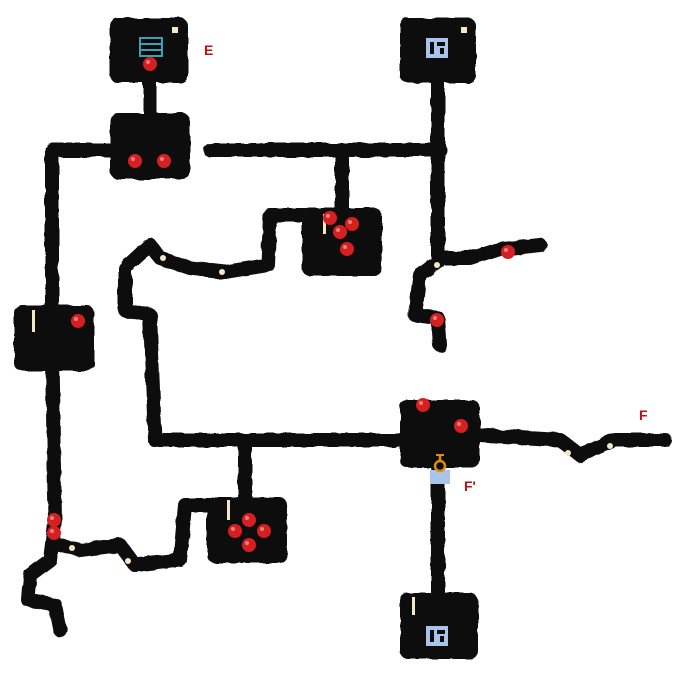  What do you see at coordinates (44, 495) in the screenshot?
I see `corridor-left-down` at bounding box center [44, 495].